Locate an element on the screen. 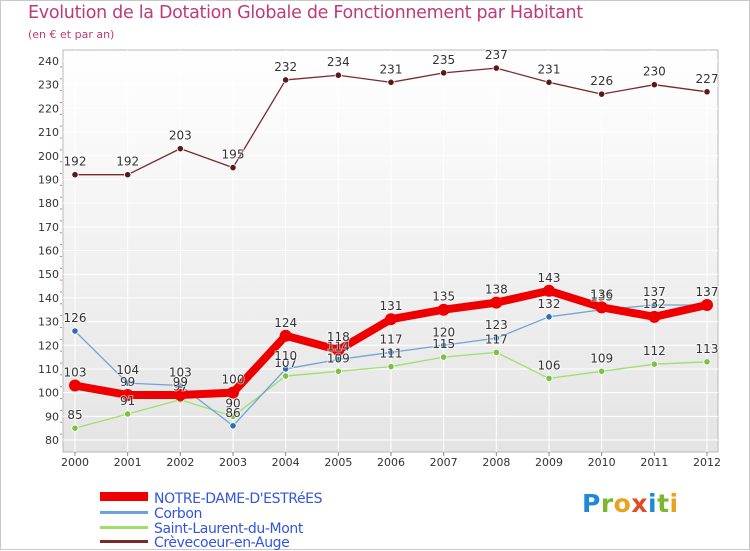 Image resolution: width=750 pixels, height=551 pixels. data-label: 230 is located at coordinates (654, 72).